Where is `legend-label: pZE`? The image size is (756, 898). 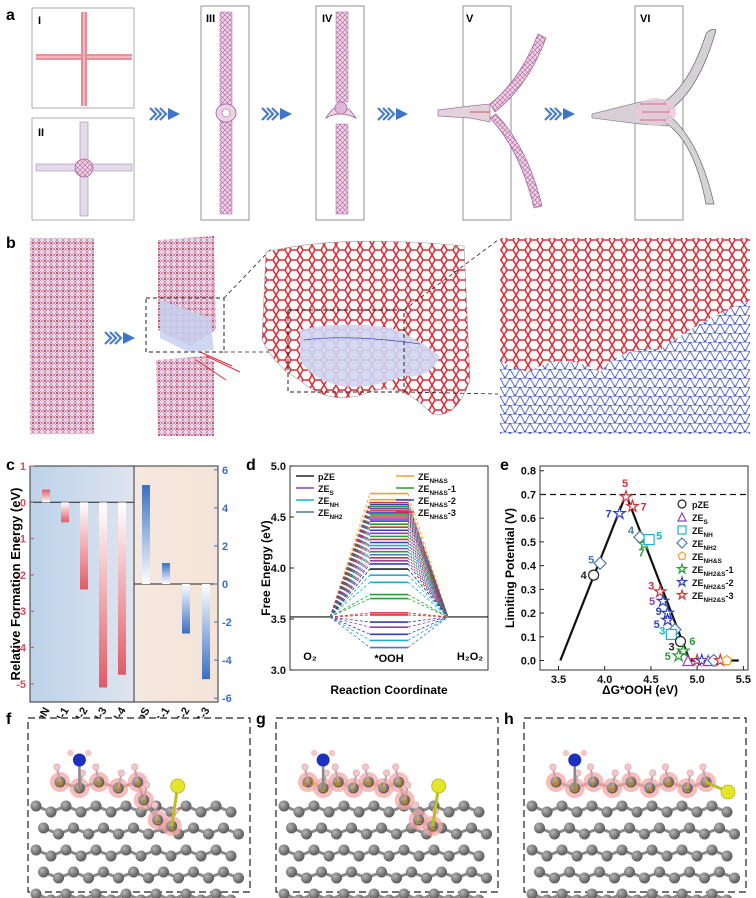 legend-label: pZE is located at coordinates (700, 505).